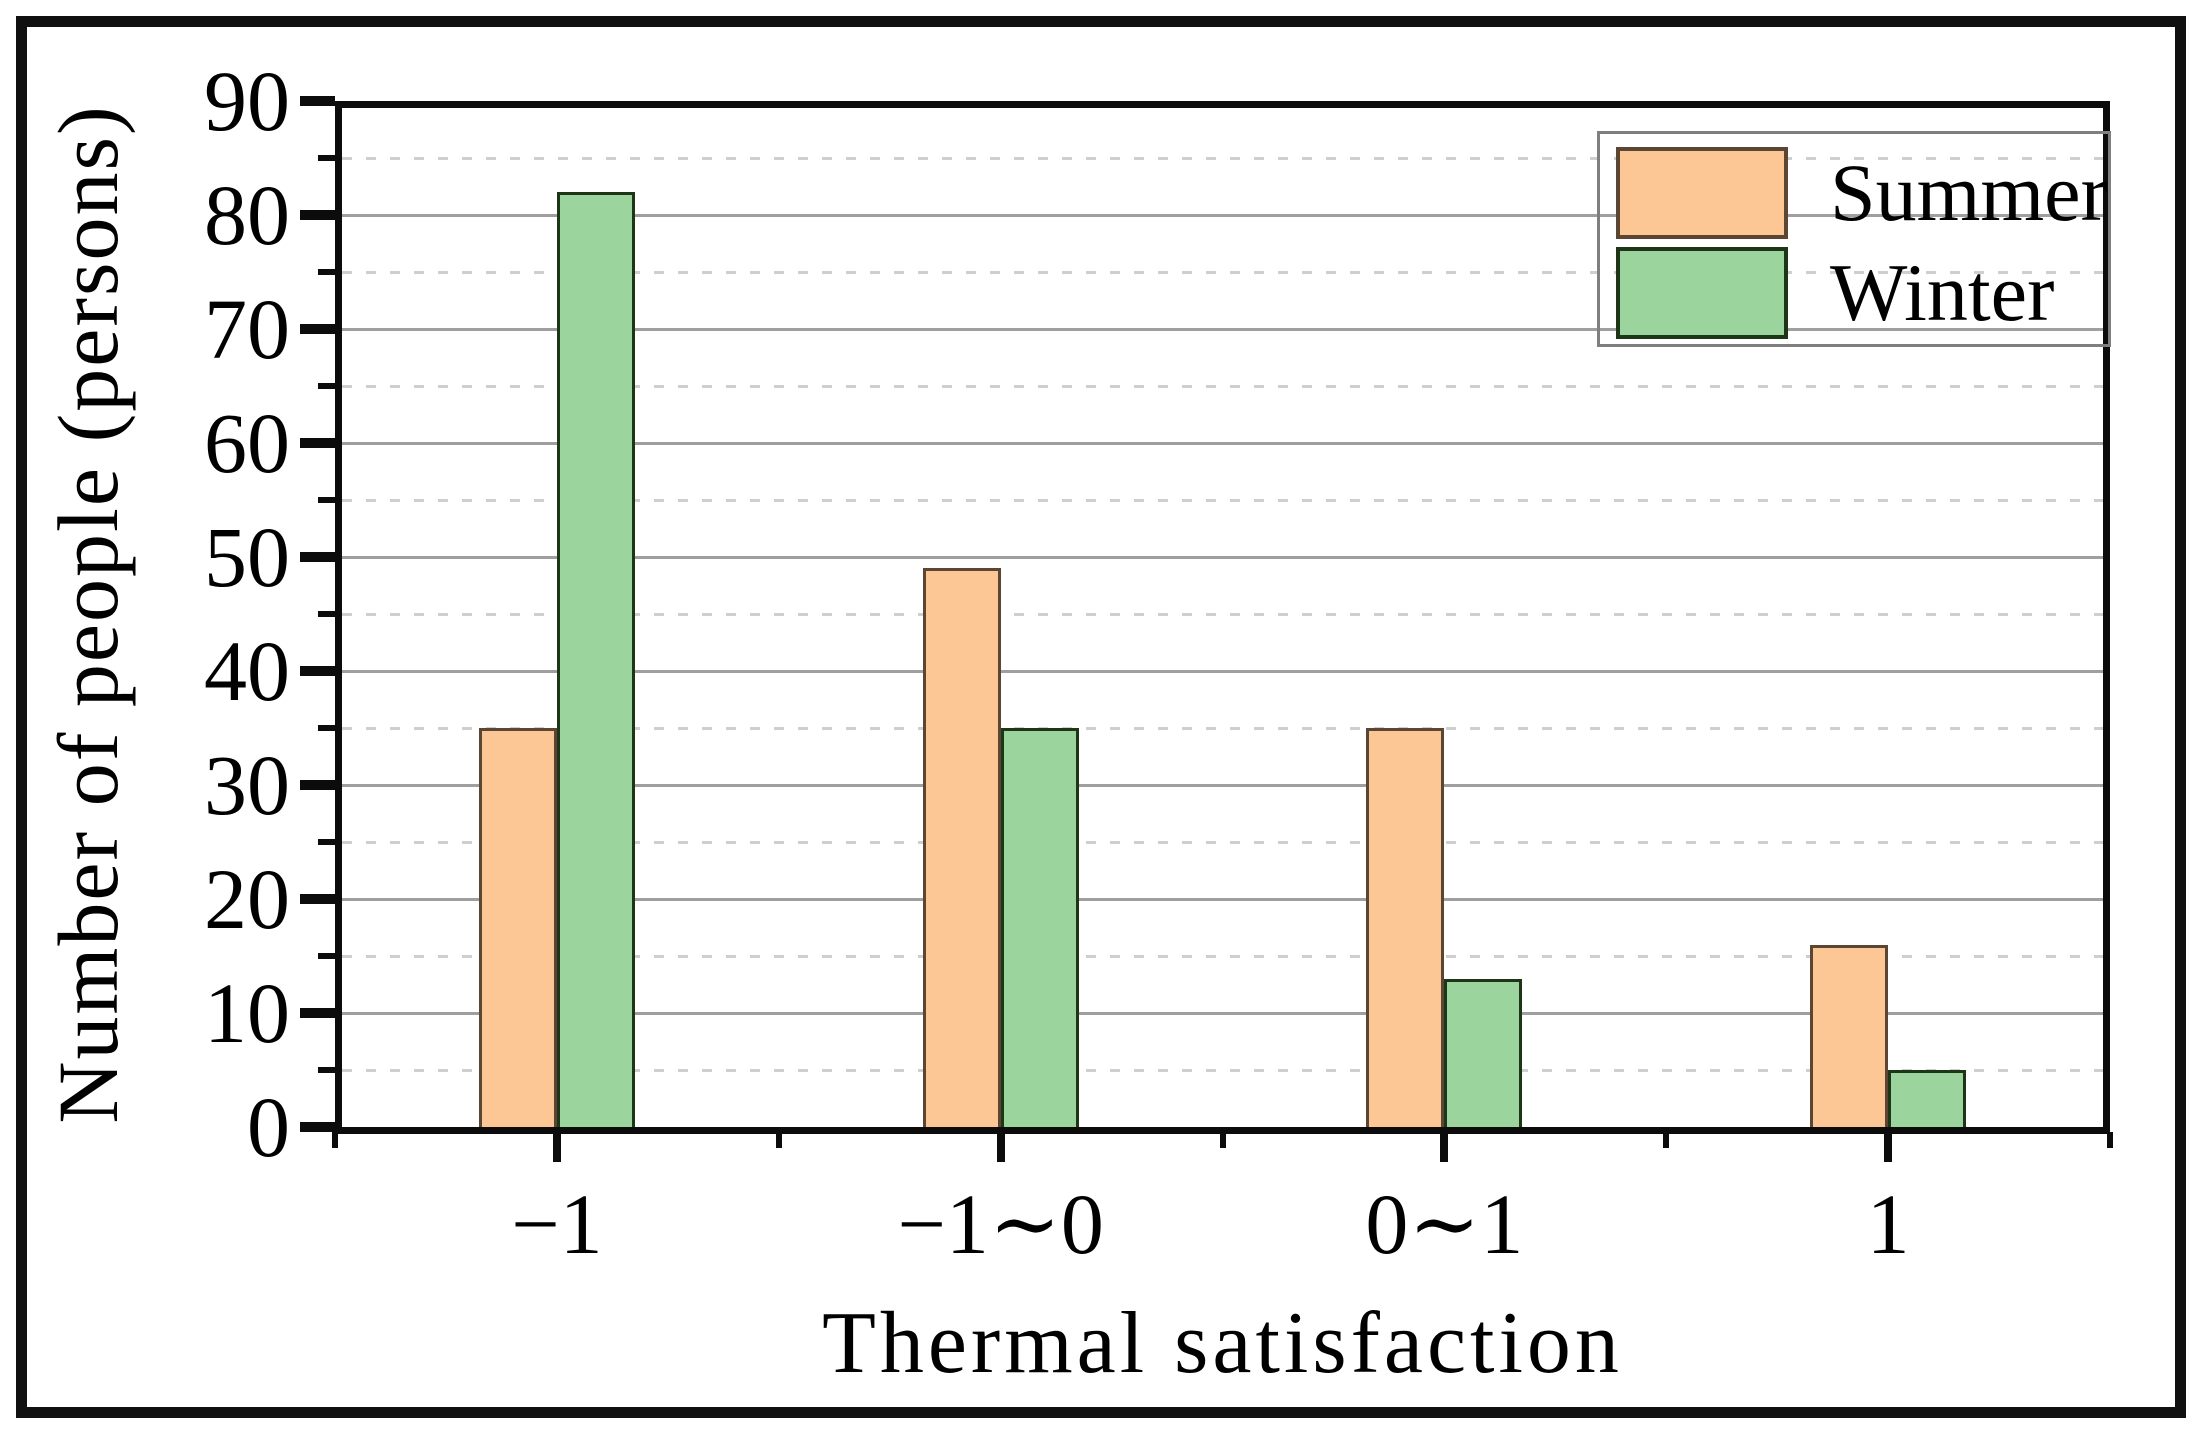 The width and height of the screenshot is (2198, 1433). What do you see at coordinates (247, 785) in the screenshot?
I see `y-tick-label: 30` at bounding box center [247, 785].